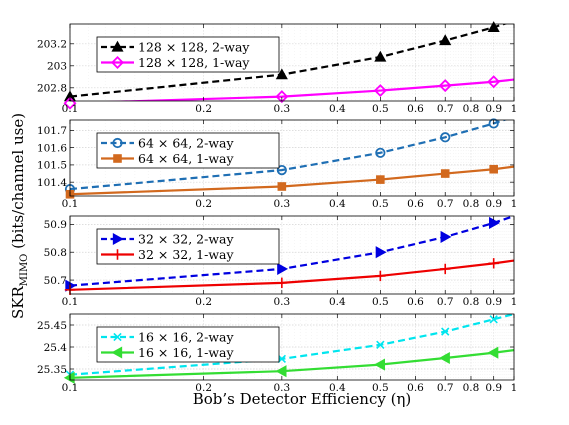  What do you see at coordinates (493, 109) in the screenshot?
I see `panel-1-x-tick-label: 0.9` at bounding box center [493, 109].